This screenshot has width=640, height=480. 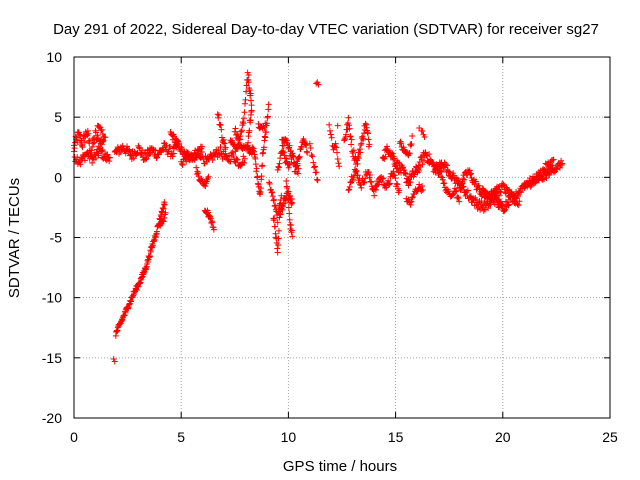 What do you see at coordinates (289, 437) in the screenshot?
I see `x-tick-label: 10` at bounding box center [289, 437].